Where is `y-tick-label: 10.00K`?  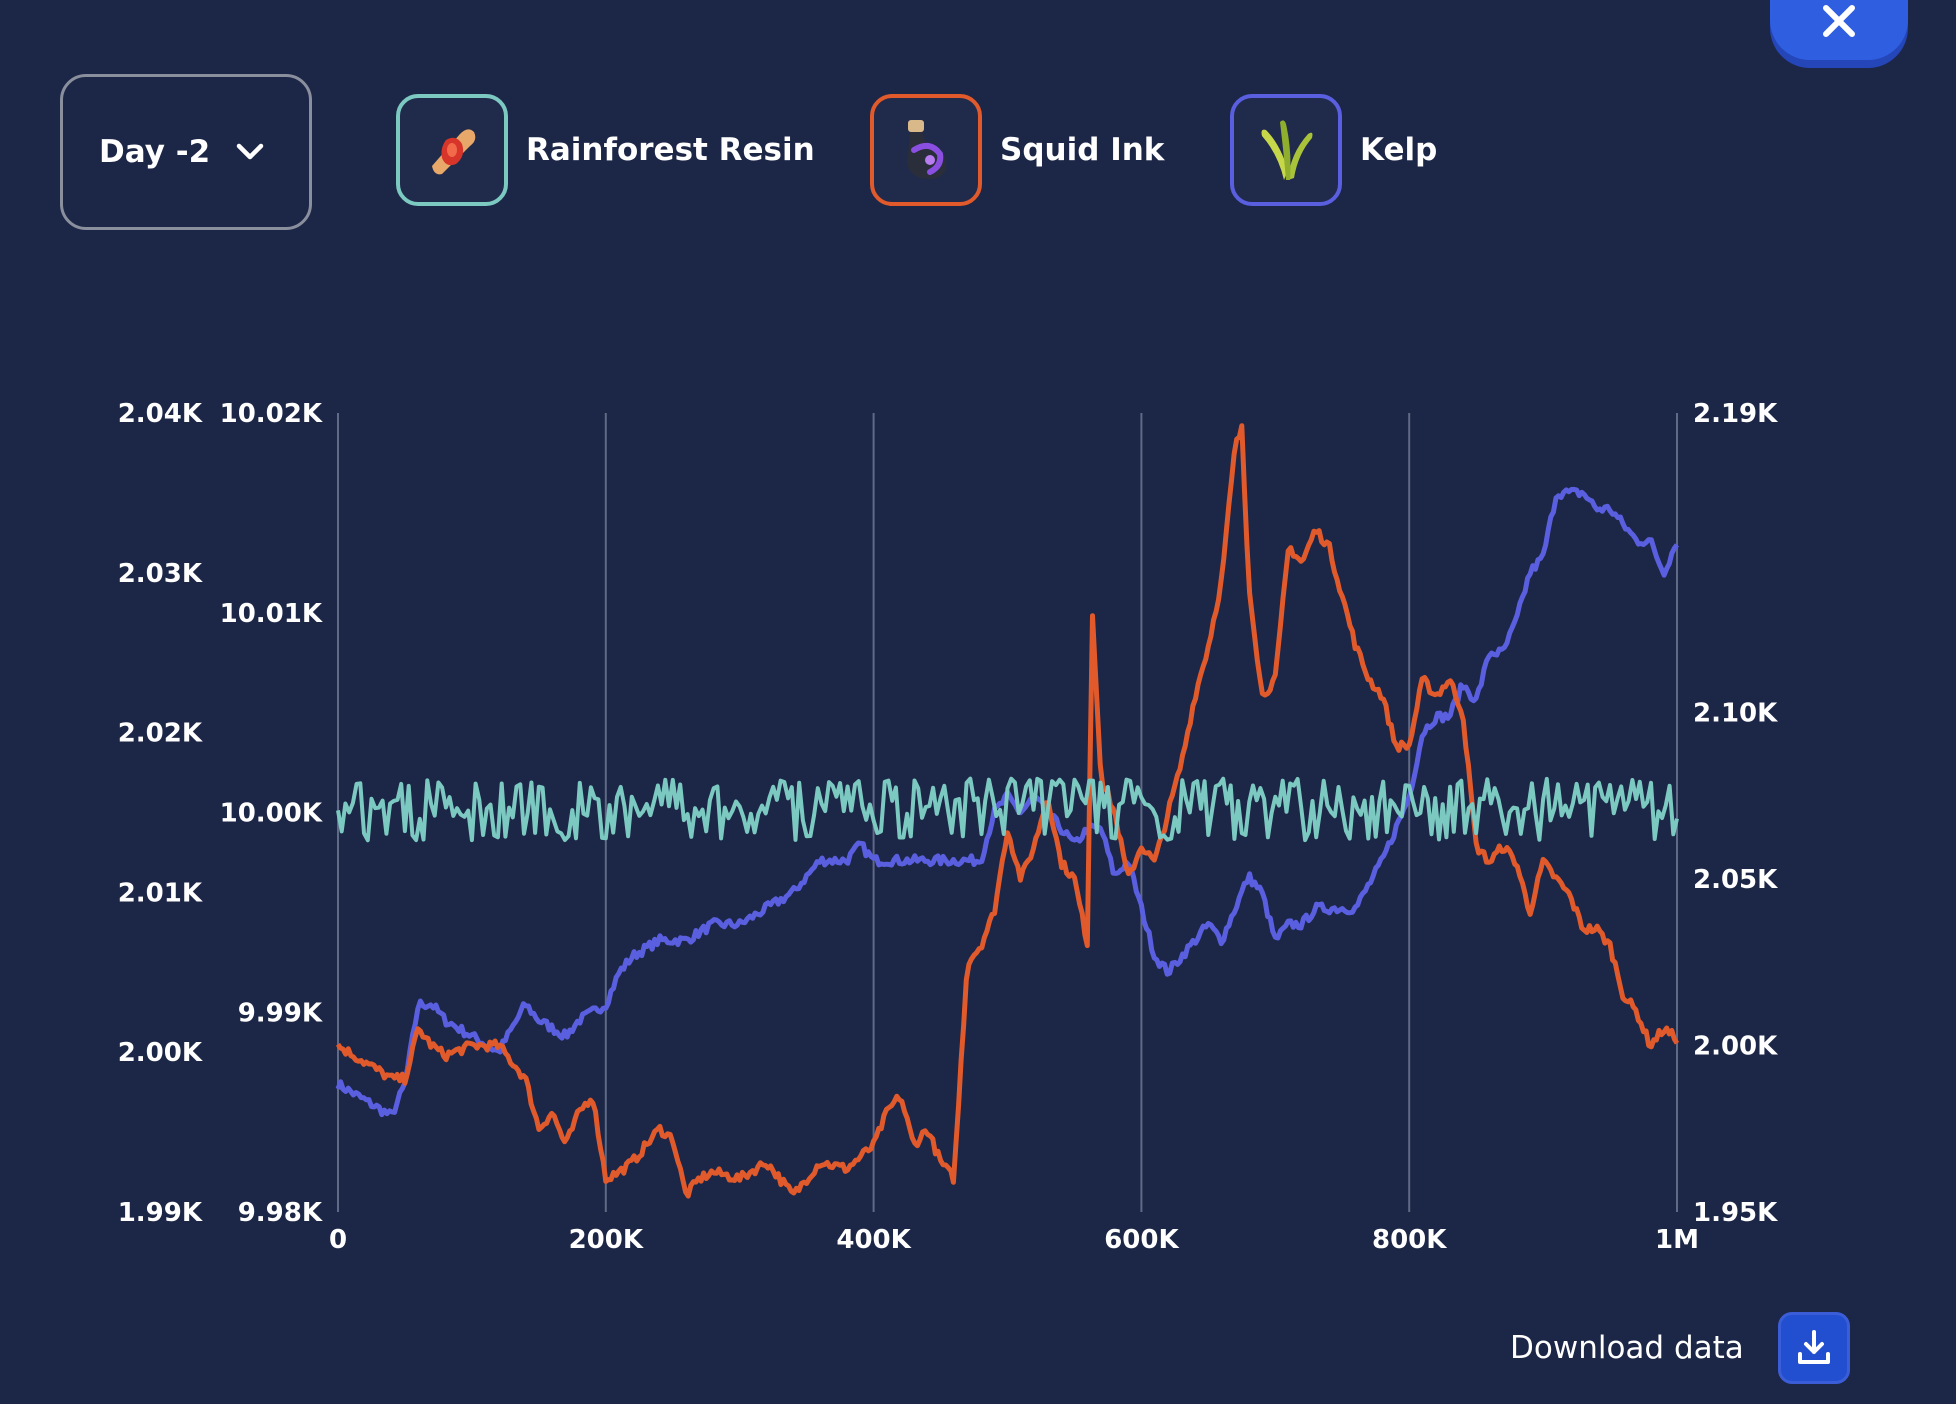 y-tick-label: 10.00K is located at coordinates (271, 814).